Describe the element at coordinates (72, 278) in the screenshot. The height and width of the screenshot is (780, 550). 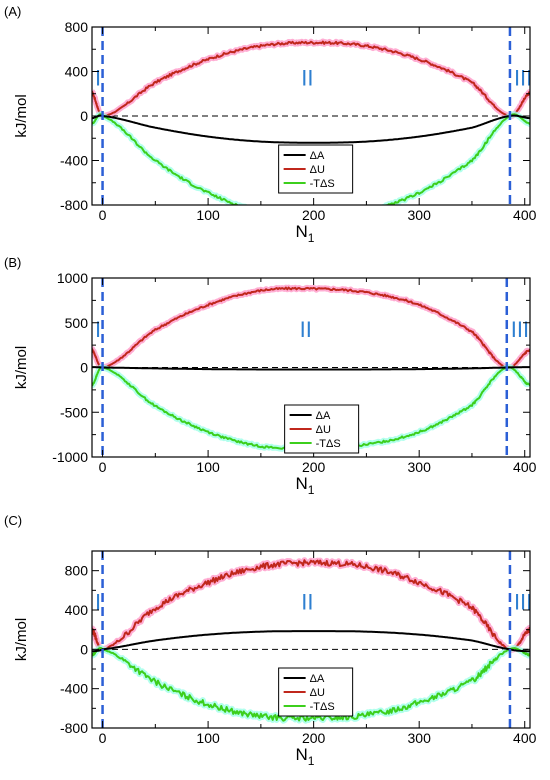
I see `y-tick-label: 1000` at that location.